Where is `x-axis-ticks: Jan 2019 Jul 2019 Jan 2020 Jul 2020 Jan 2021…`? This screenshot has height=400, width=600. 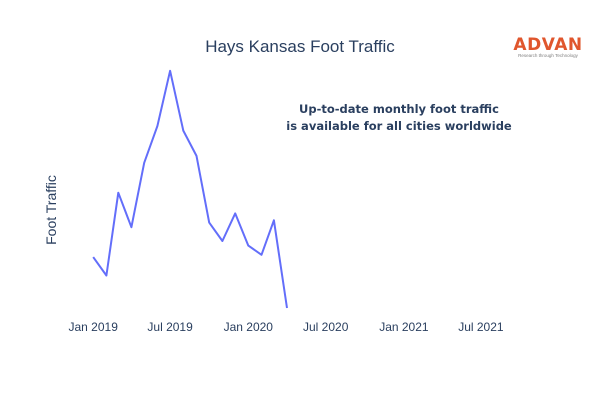
x-axis-ticks: Jan 2019 Jul 2019 Jan 2020 Jul 2020 Jan 2021… is located at coordinates (286, 327).